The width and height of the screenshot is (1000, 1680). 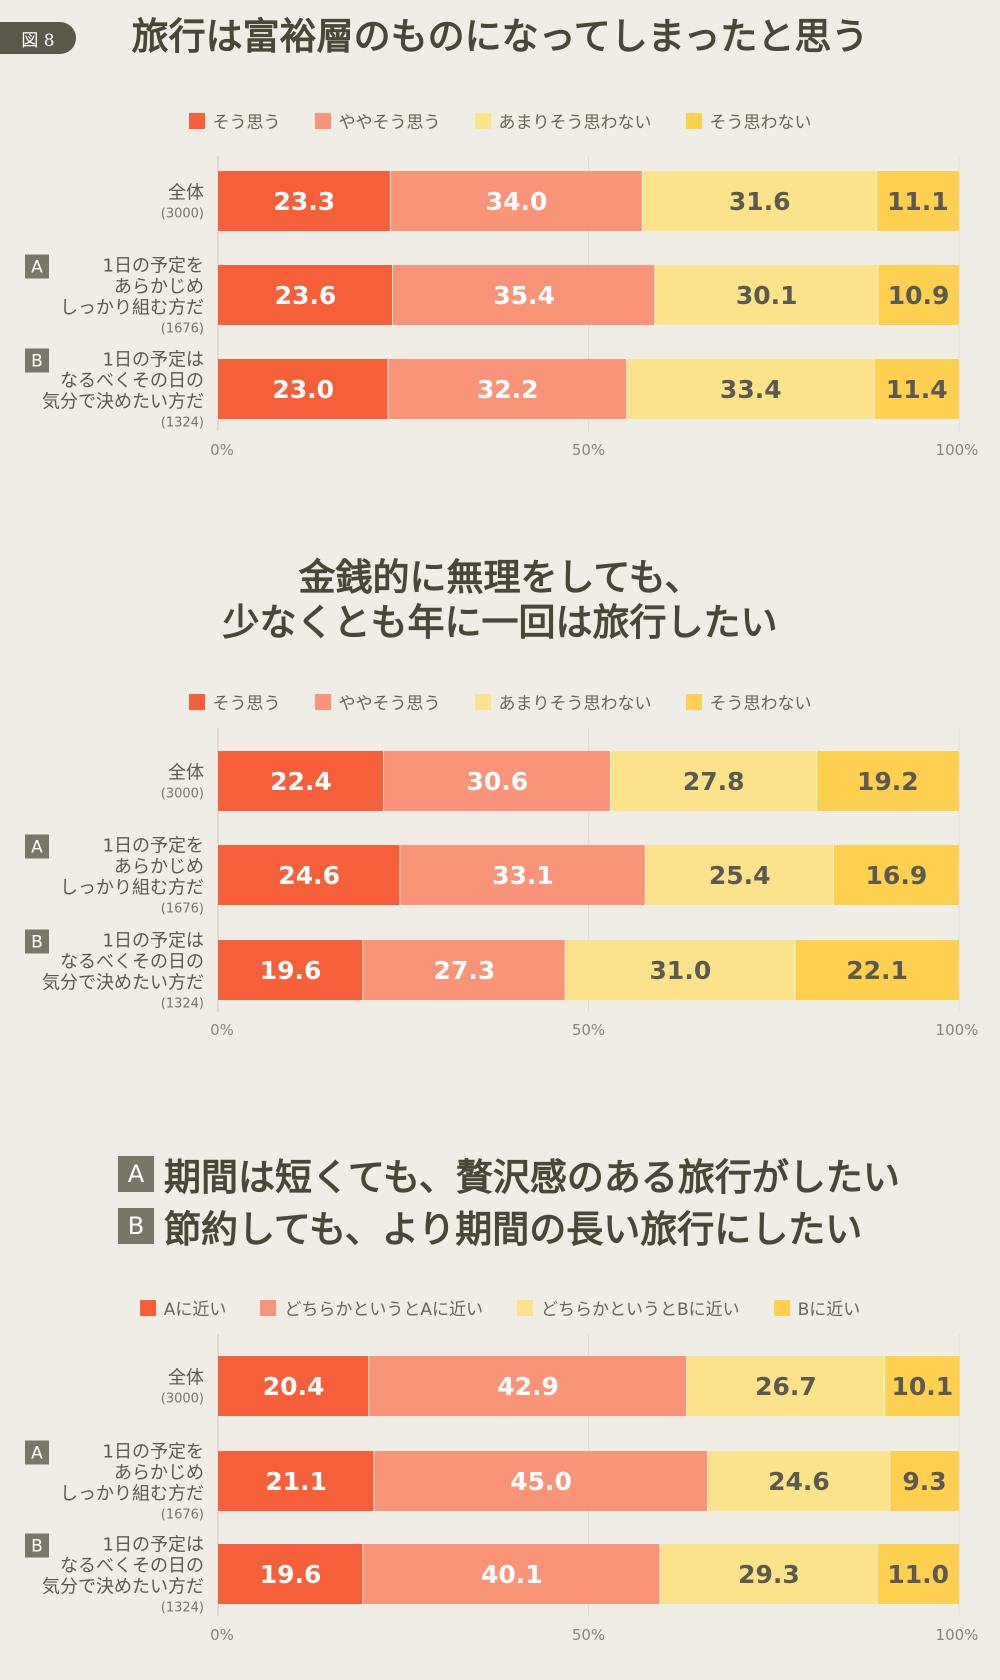 I want to click on data-label: 21.1, so click(x=296, y=1481).